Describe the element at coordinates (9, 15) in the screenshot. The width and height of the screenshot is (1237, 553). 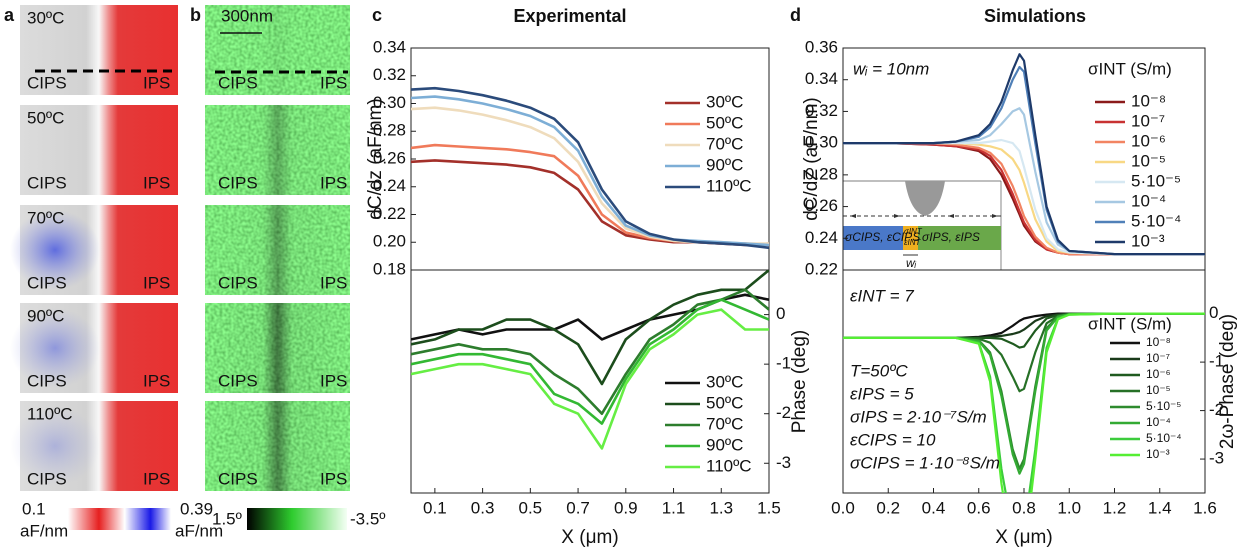
I see `panel-label: a` at that location.